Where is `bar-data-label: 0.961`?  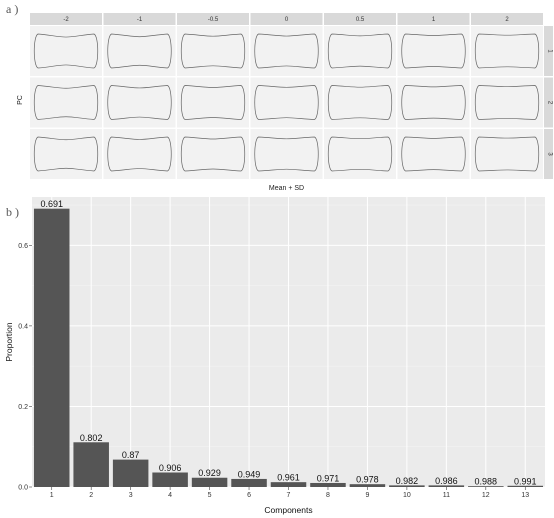
bar-data-label: 0.961 is located at coordinates (288, 478).